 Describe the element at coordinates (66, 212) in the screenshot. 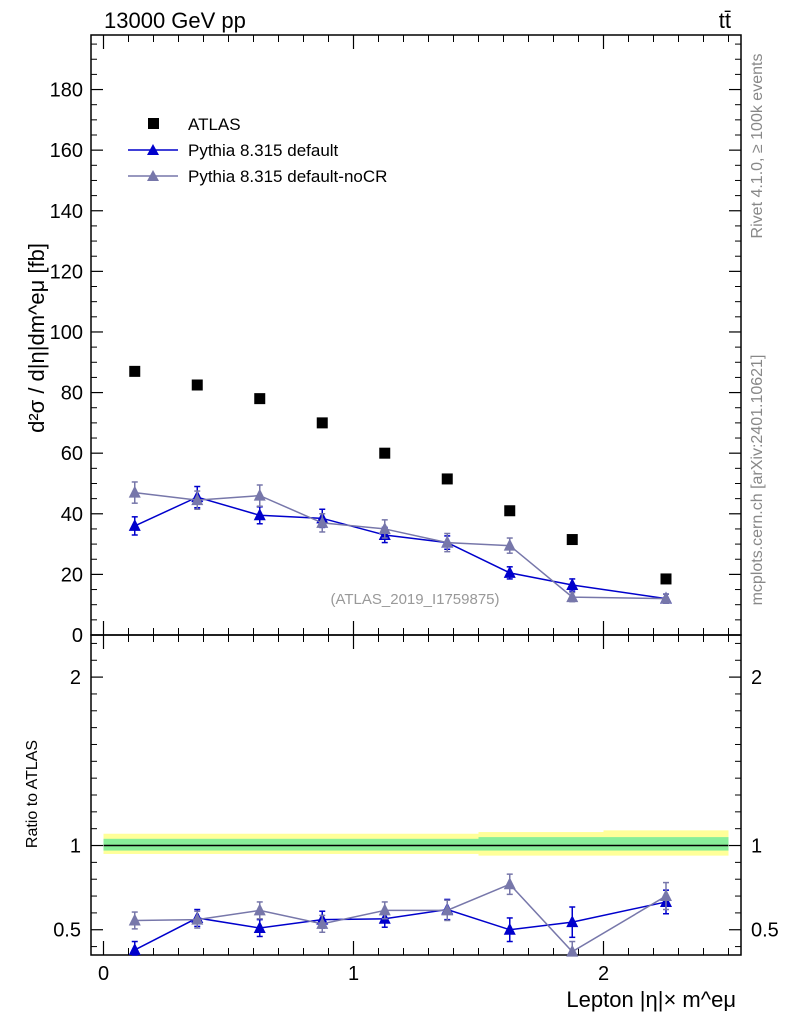

I see `main-y-tick-label: 140` at that location.